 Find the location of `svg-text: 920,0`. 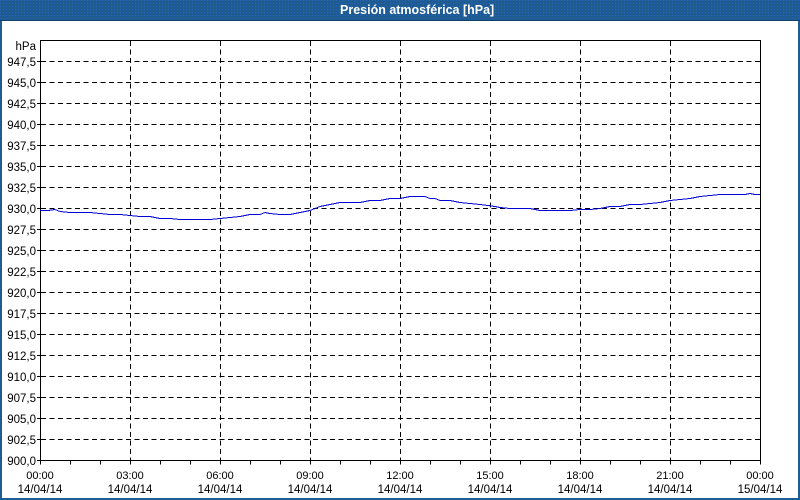

svg-text: 920,0 is located at coordinates (21, 294).